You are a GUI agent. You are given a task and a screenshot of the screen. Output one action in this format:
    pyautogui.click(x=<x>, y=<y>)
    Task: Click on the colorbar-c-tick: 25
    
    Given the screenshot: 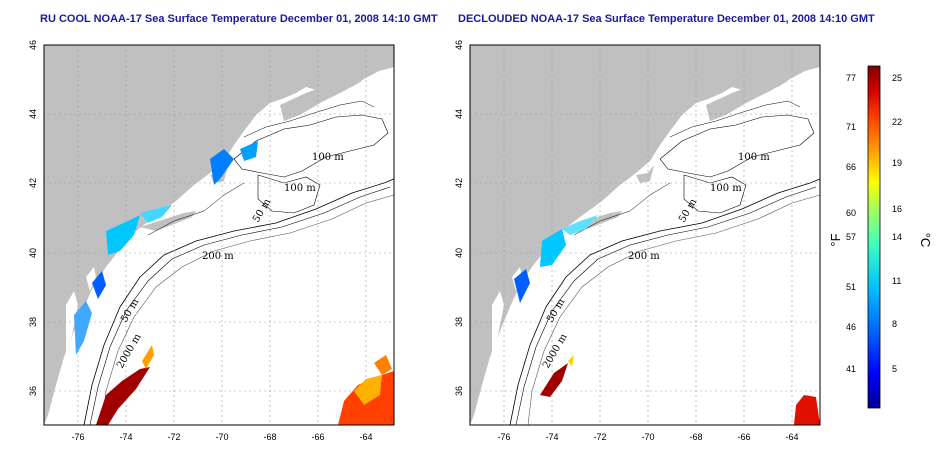 What is the action you would take?
    pyautogui.click(x=897, y=78)
    